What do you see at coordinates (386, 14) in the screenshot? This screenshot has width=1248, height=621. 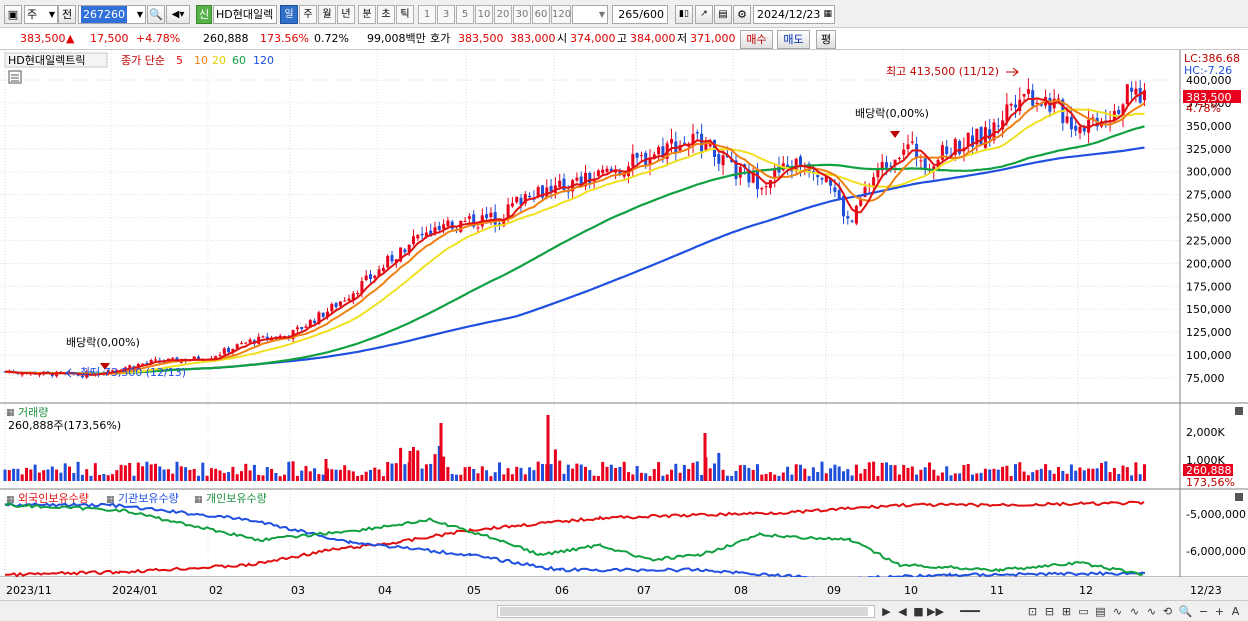 I see `period-second: 초` at bounding box center [386, 14].